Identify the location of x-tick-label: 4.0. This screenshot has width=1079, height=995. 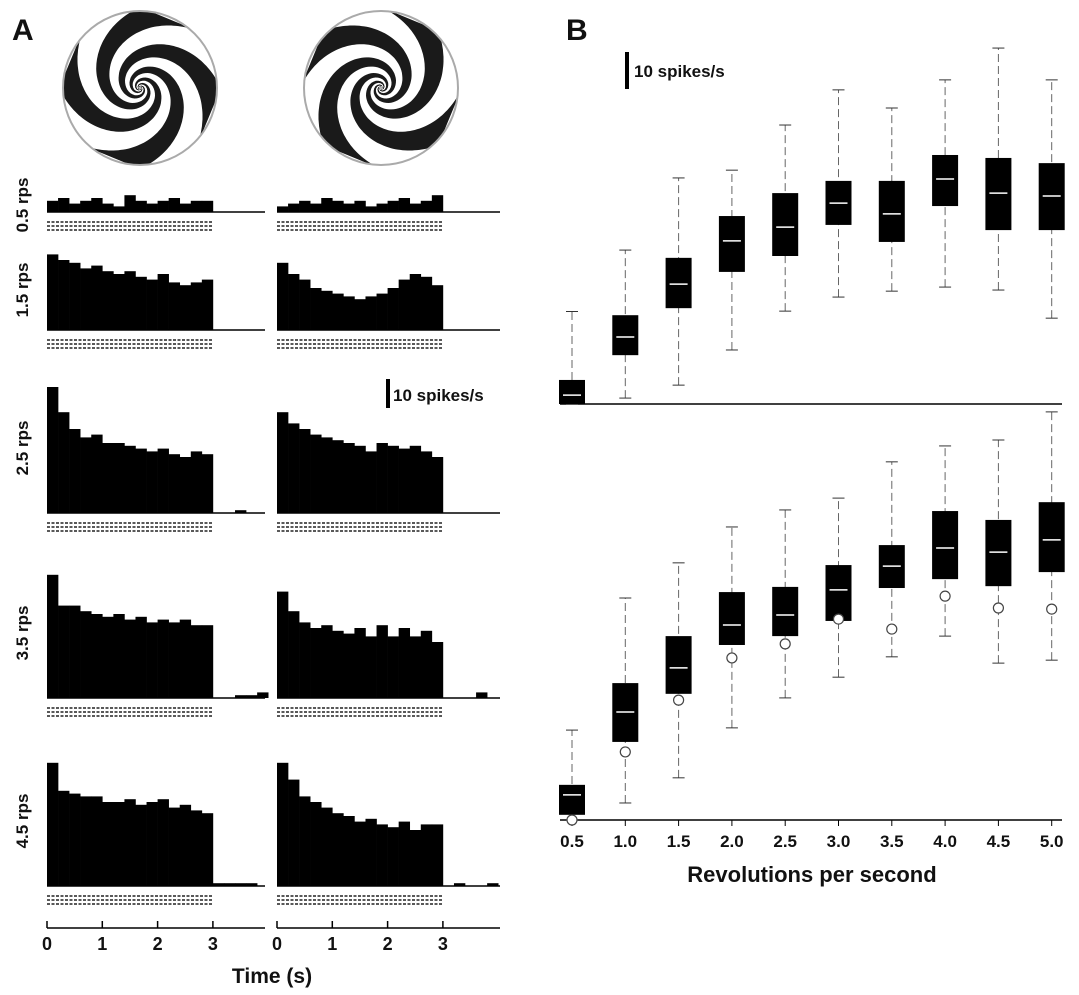
(945, 841).